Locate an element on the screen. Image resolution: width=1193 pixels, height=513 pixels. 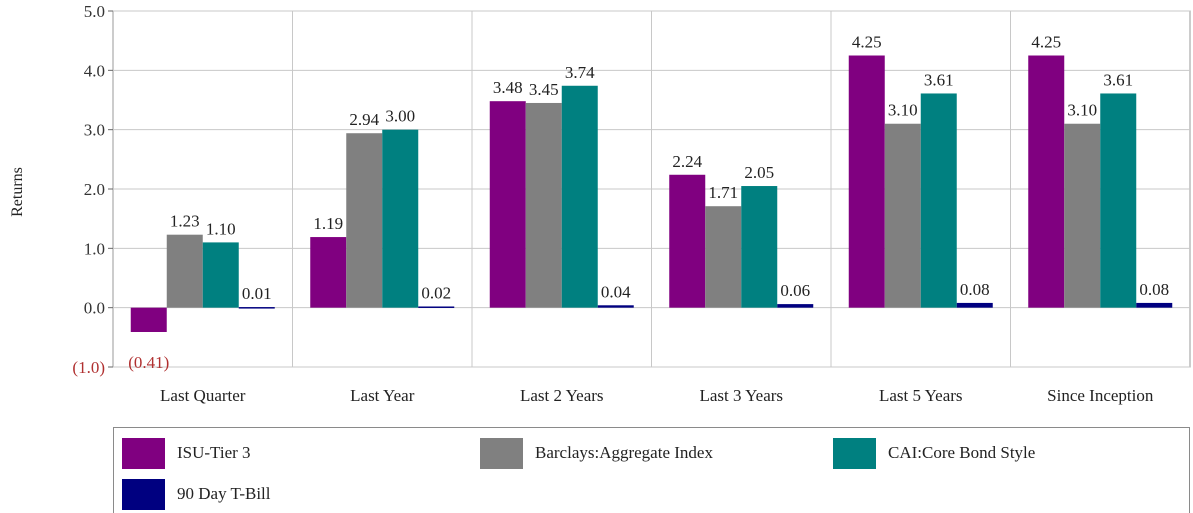
x-tick-label: Last 3 Years is located at coordinates (741, 395).